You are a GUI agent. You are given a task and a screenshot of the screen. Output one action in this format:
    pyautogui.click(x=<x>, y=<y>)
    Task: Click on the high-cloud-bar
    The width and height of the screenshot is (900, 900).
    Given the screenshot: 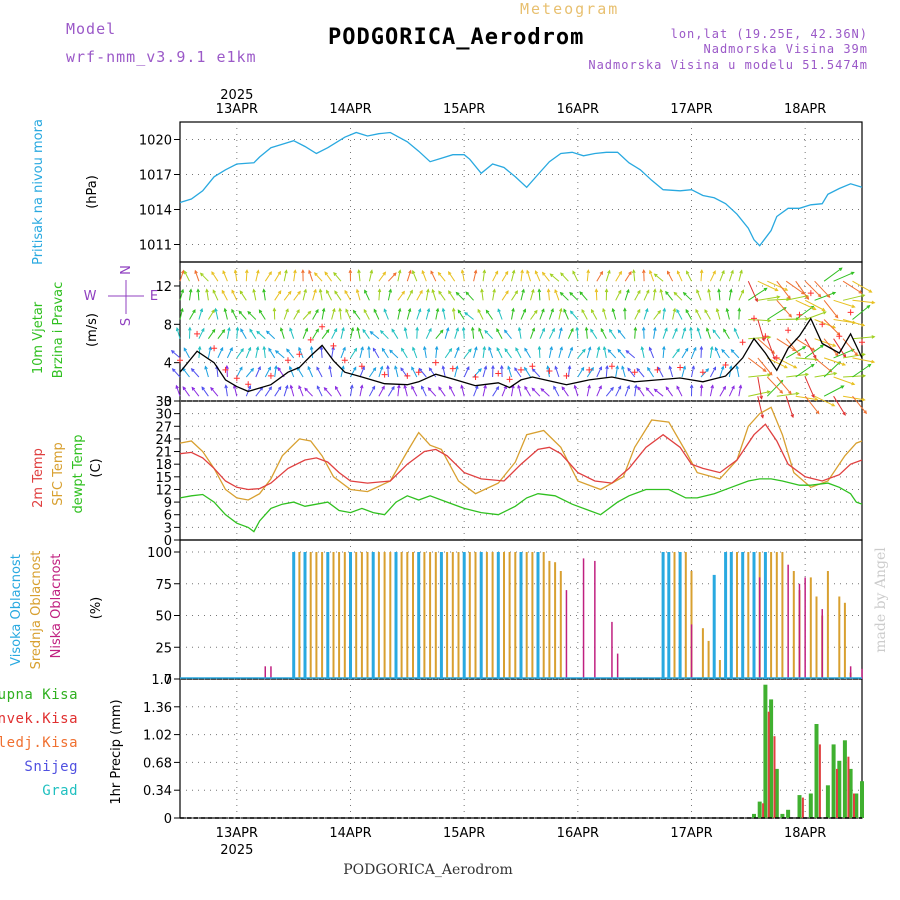 What is the action you would take?
    pyautogui.click(x=350, y=615)
    